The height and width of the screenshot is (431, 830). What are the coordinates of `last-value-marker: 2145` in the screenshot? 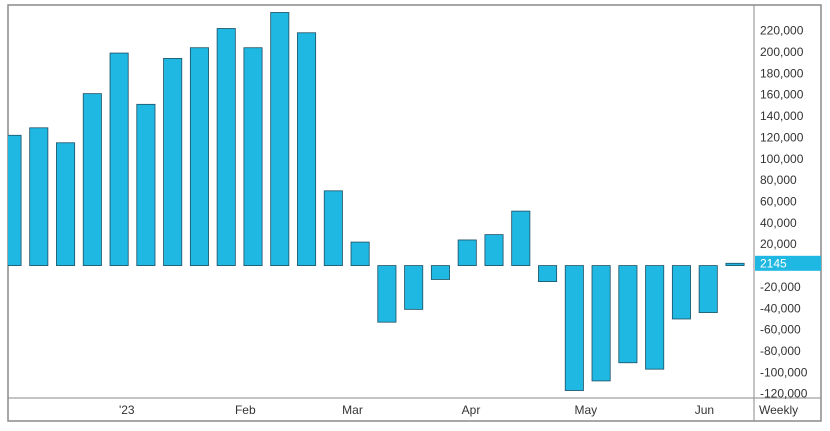 It's located at (788, 263).